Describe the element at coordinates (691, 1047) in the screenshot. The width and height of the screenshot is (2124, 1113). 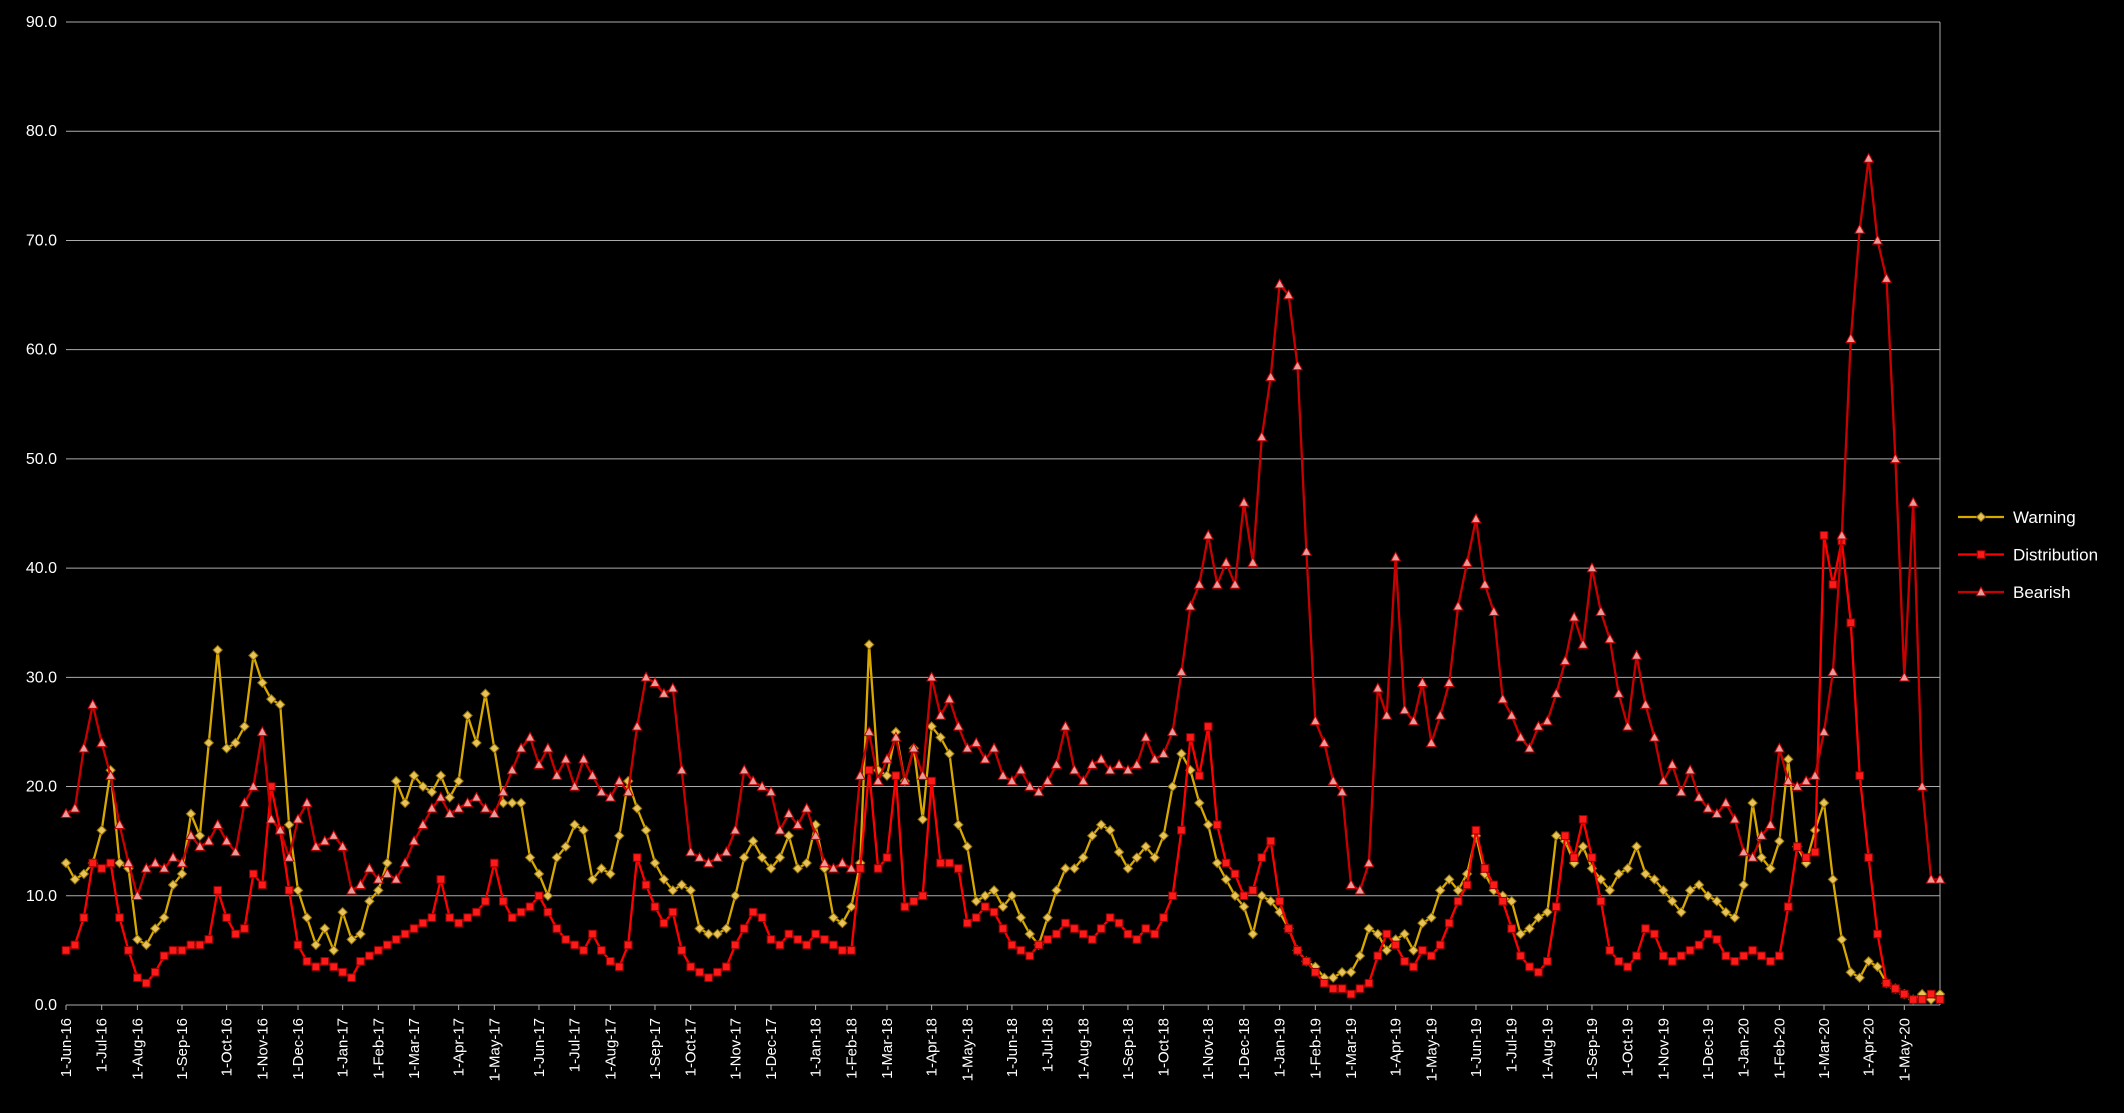
I see `x-axis-label: 1-Oct-17` at that location.